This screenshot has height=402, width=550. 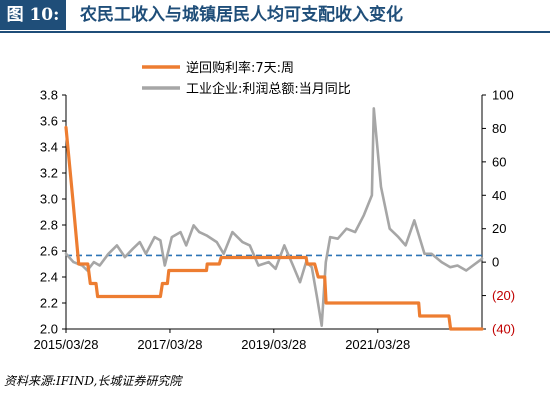 I want to click on y-right-tick-label: 60, so click(x=499, y=161).